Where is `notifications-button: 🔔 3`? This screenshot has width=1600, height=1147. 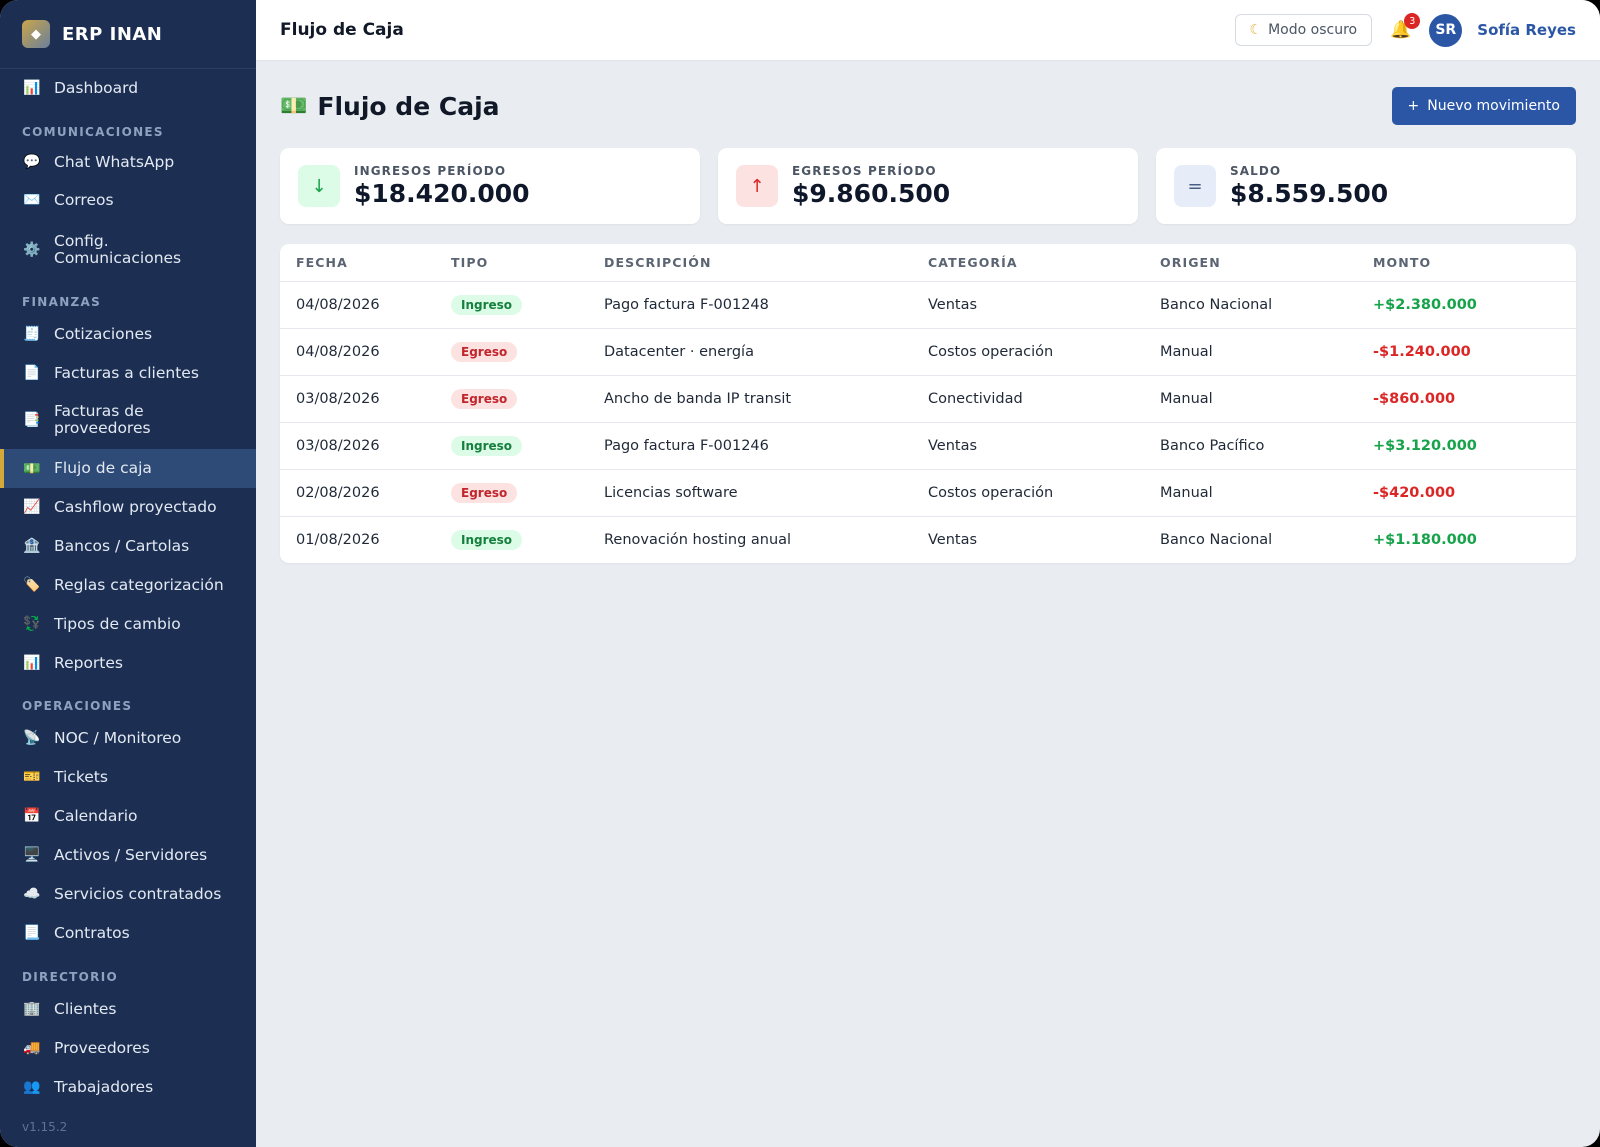 notifications-button: 🔔 3 is located at coordinates (1405, 26).